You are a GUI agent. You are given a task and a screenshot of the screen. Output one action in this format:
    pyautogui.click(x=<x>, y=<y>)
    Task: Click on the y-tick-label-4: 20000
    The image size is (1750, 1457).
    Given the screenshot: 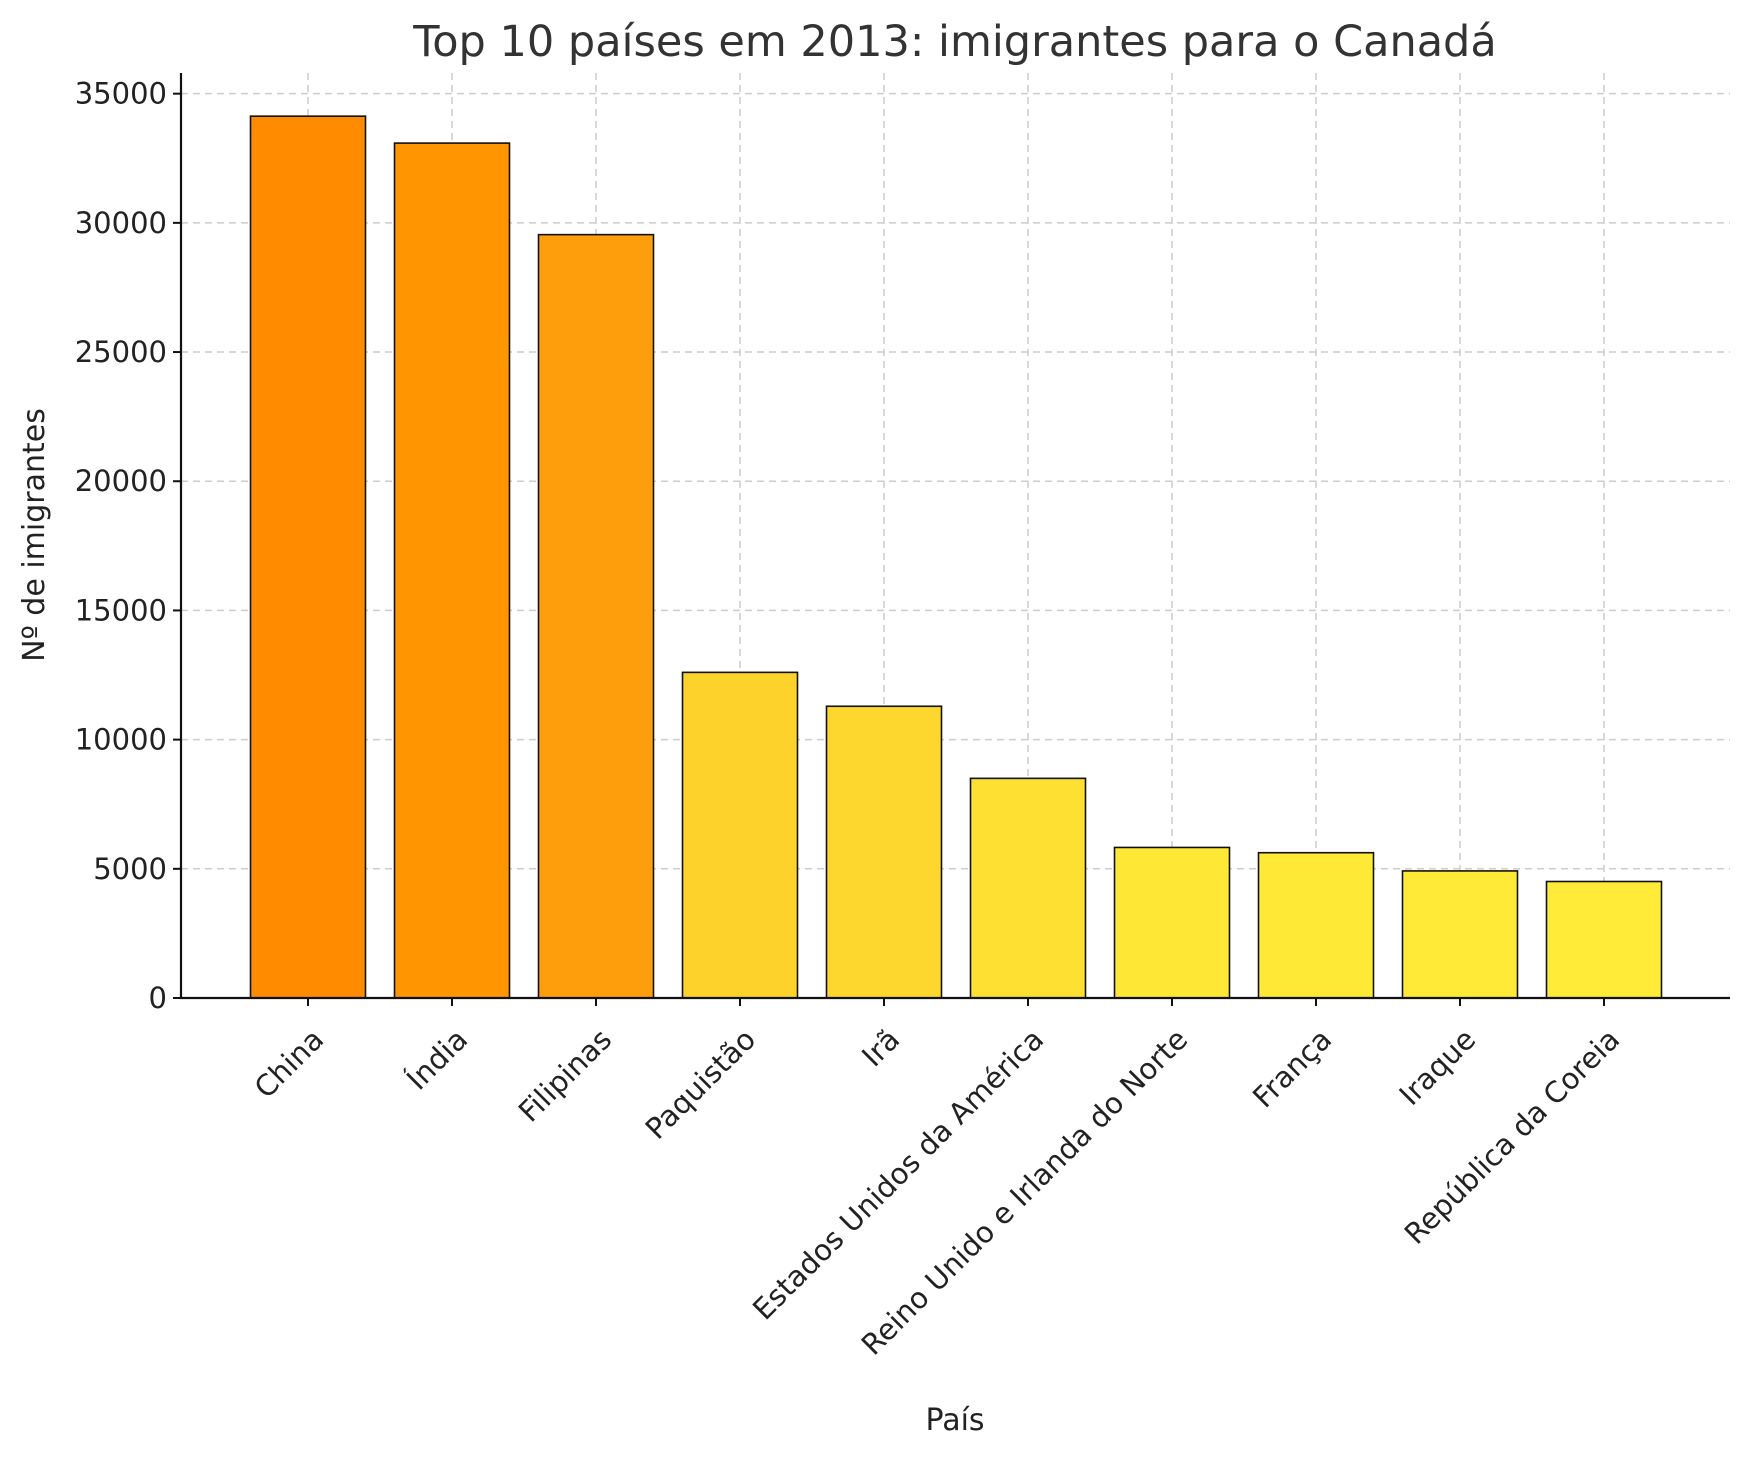 What is the action you would take?
    pyautogui.click(x=121, y=481)
    